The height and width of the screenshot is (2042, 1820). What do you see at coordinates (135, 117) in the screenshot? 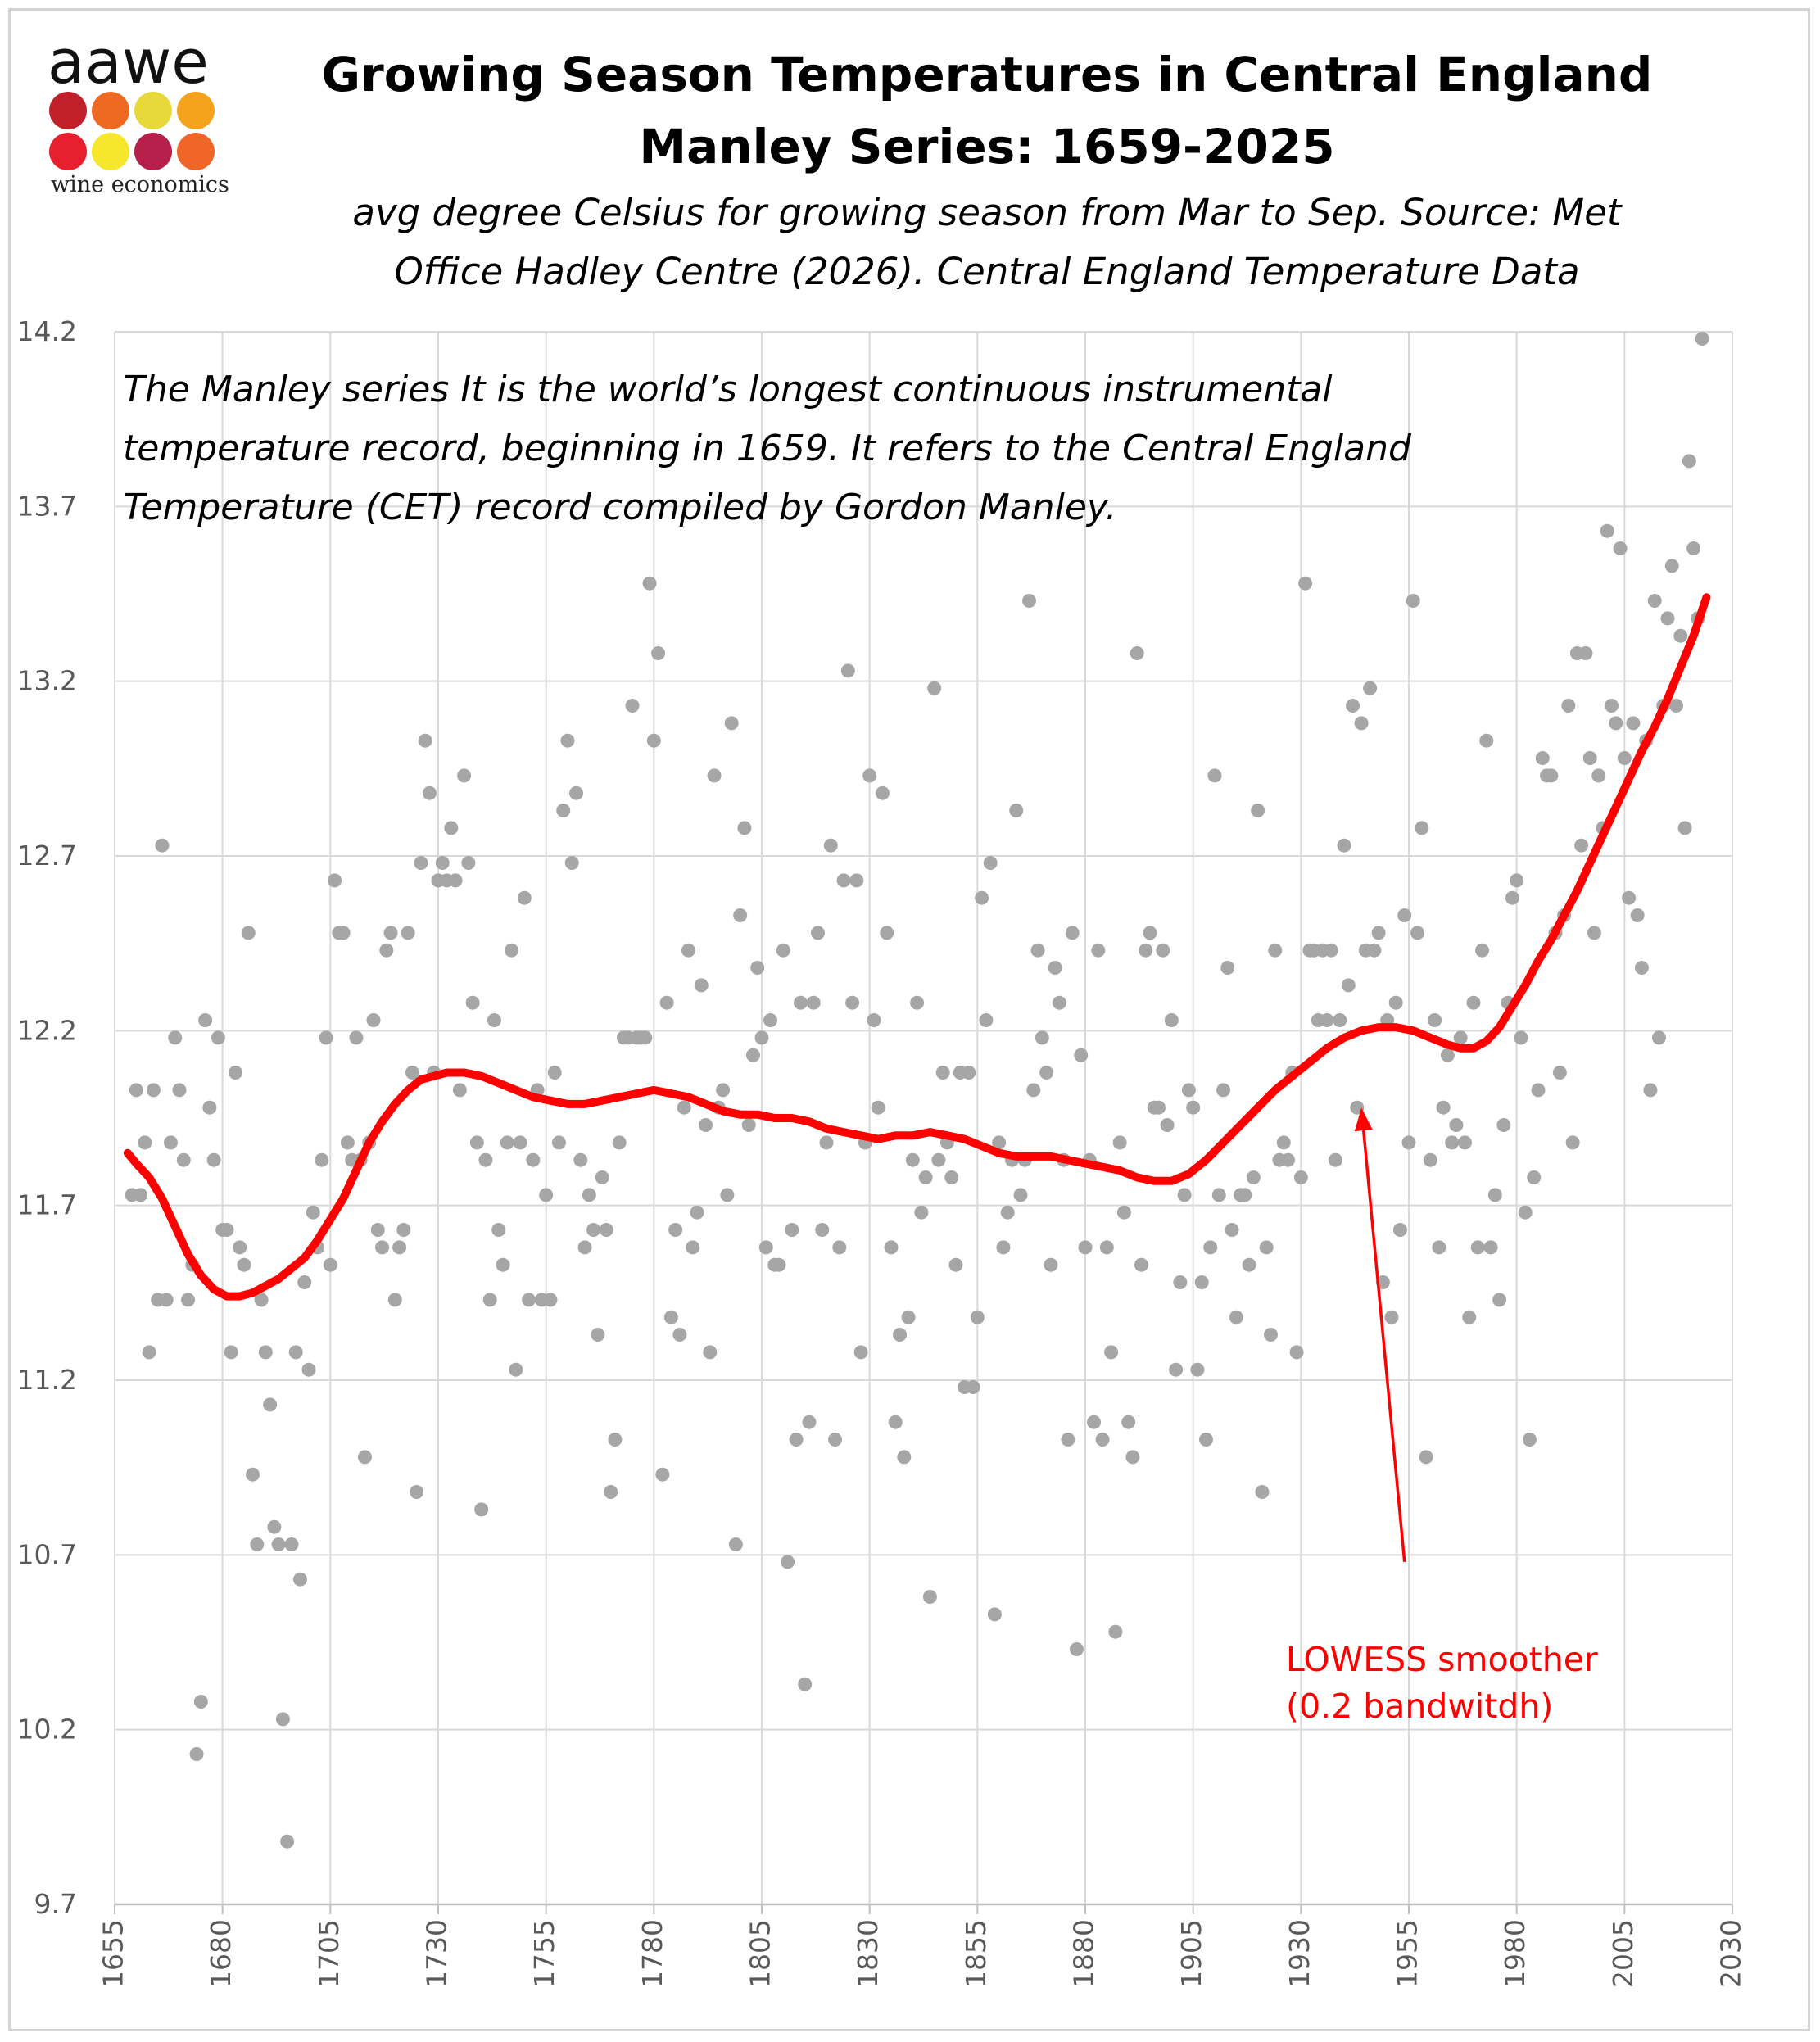
I see `aawe-logo: aawe wine economics` at bounding box center [135, 117].